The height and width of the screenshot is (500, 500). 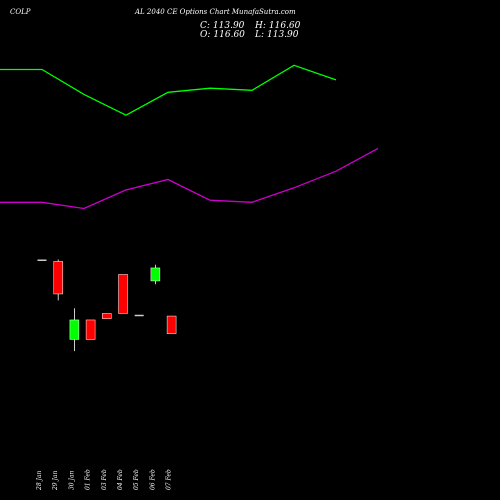 What do you see at coordinates (152, 479) in the screenshot?
I see `x-tick-label: 06 Feb` at bounding box center [152, 479].